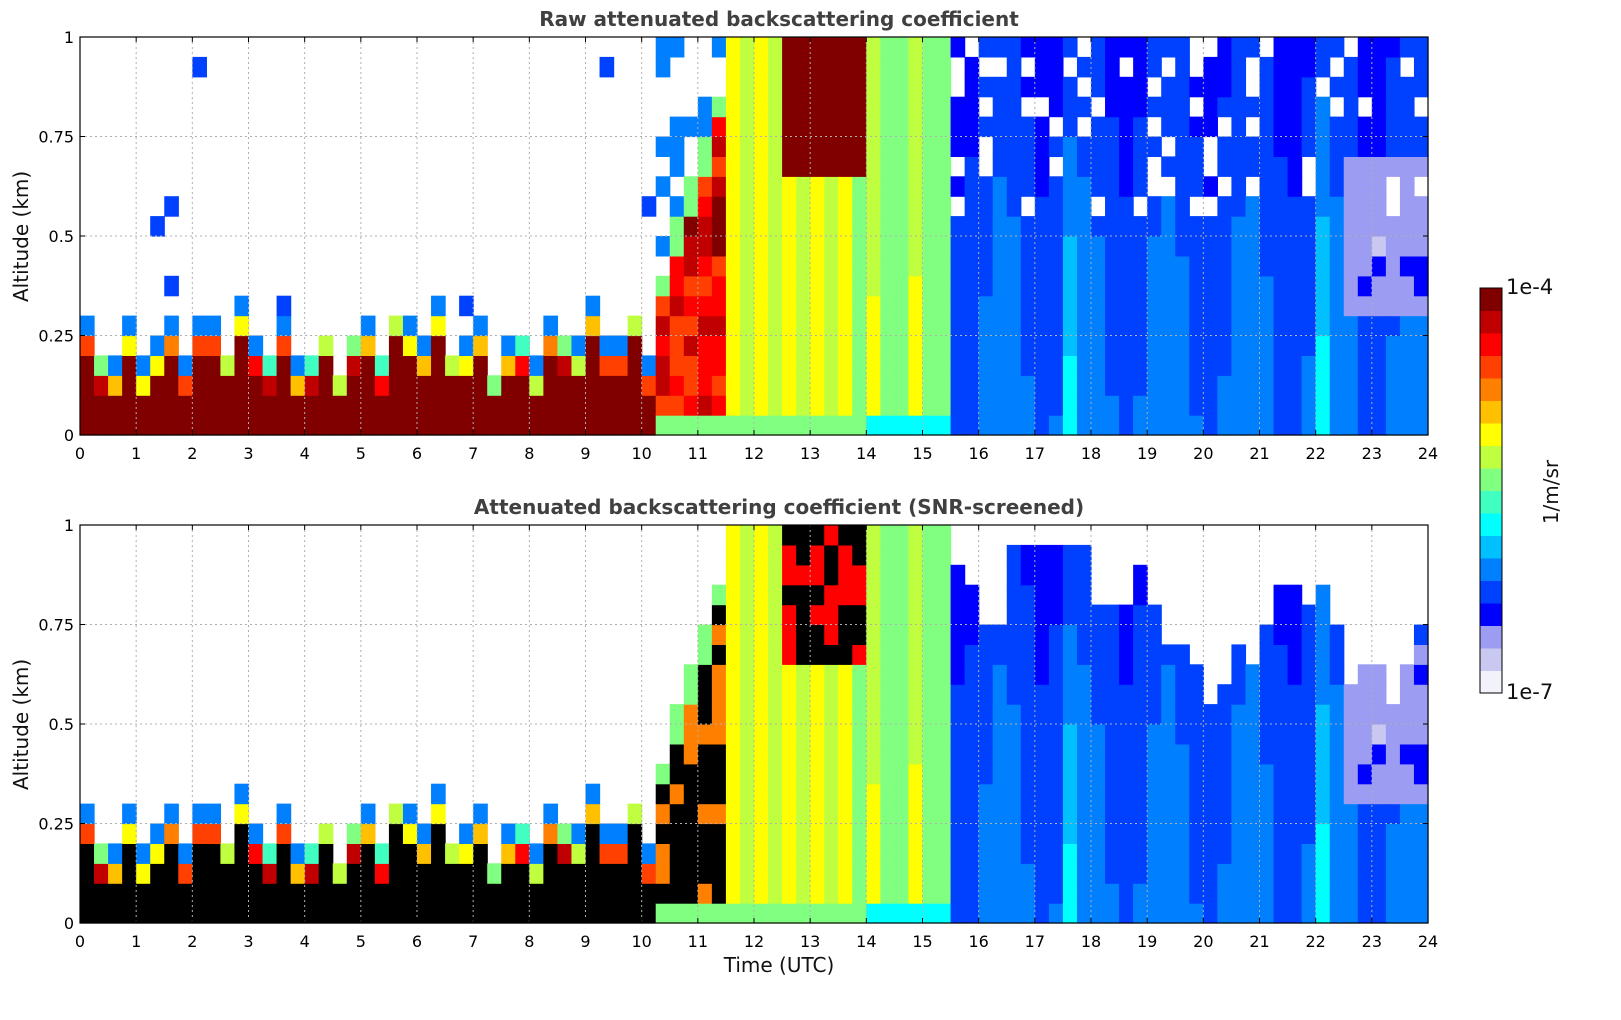 Image resolution: width=1621 pixels, height=1020 pixels. Describe the element at coordinates (248, 941) in the screenshot. I see `x-tick-label: 3` at that location.